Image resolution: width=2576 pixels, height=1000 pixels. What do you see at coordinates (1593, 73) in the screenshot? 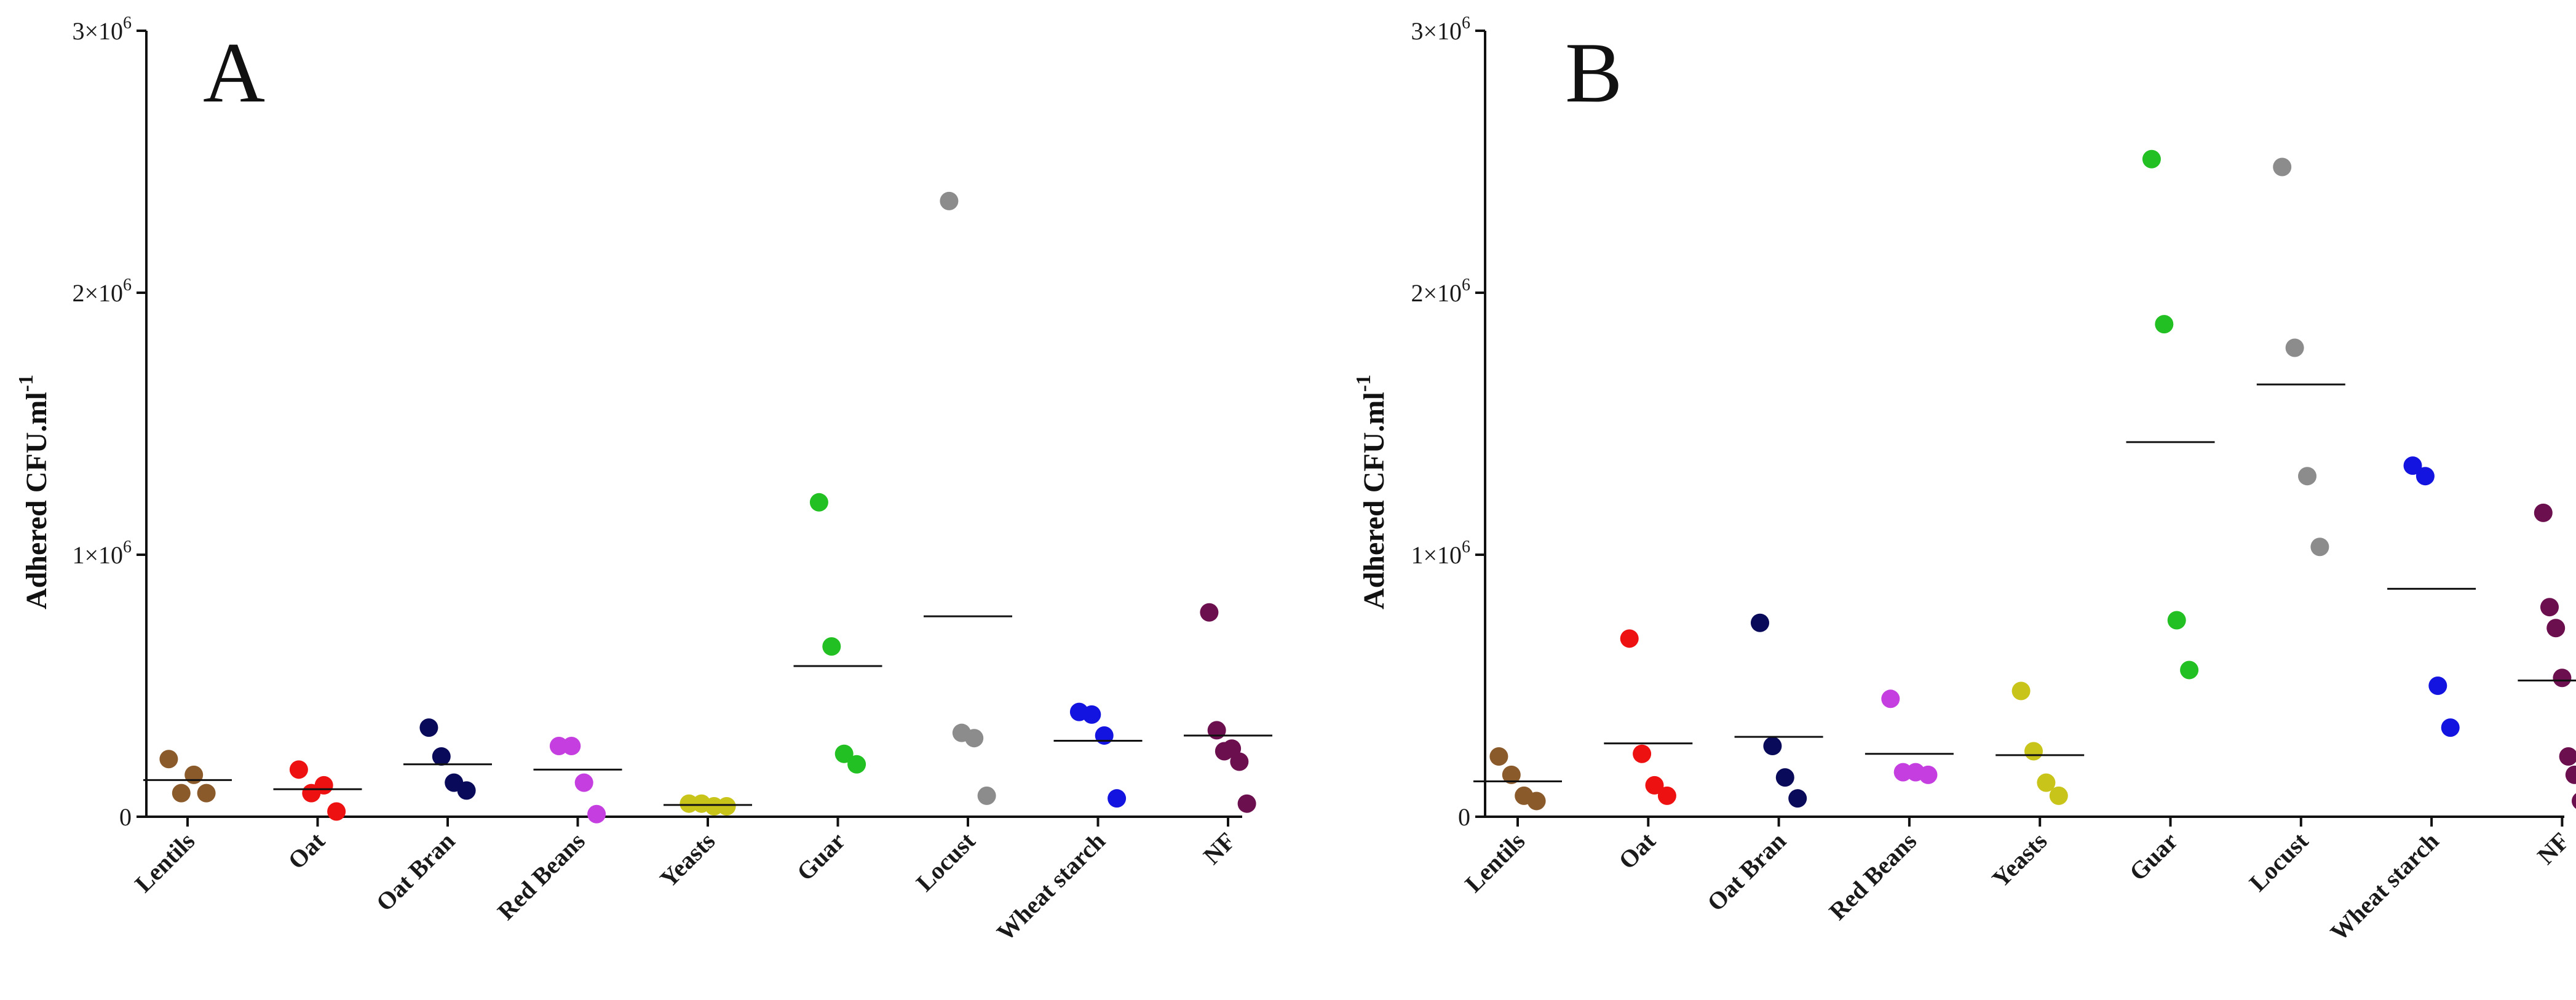
I see `panel-letter: B` at bounding box center [1593, 73].